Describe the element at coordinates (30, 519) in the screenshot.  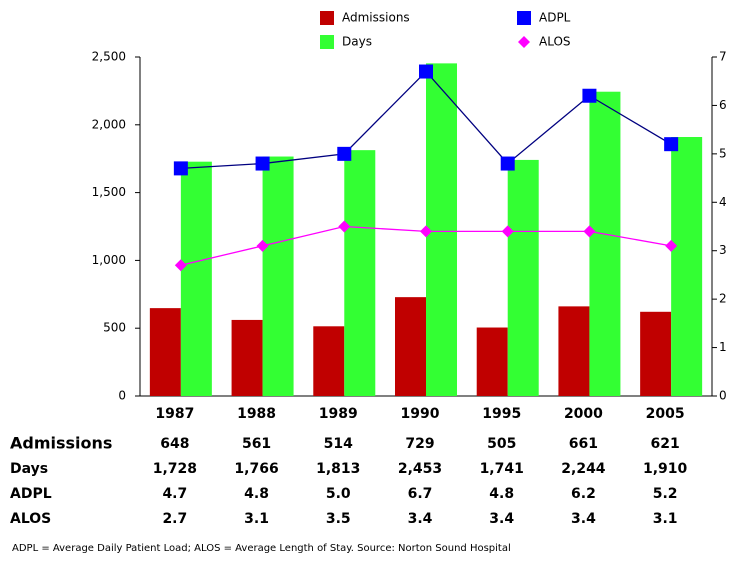
I see `table-row-label: ALOS` at that location.